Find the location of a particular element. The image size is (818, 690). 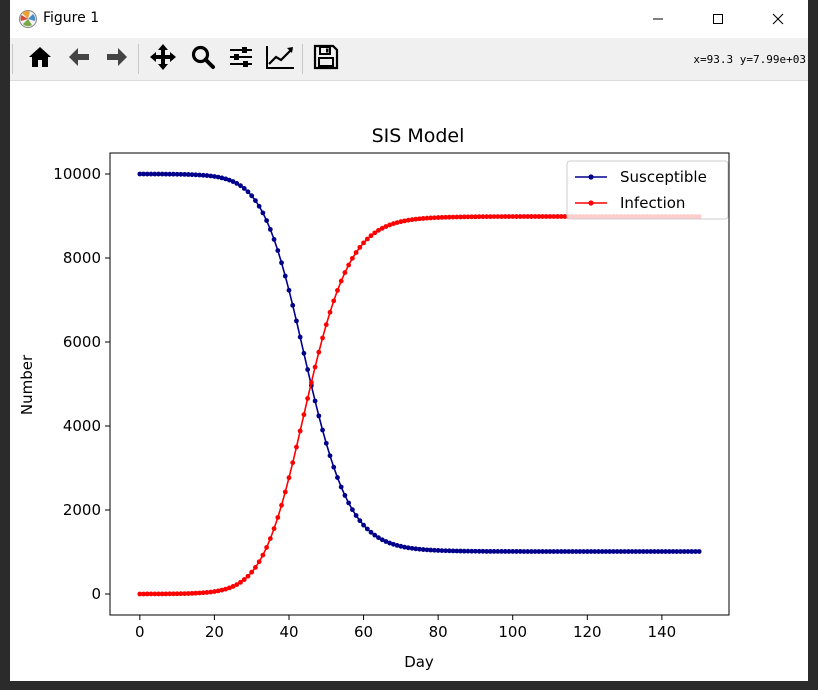

edit-axis-button is located at coordinates (280, 59).